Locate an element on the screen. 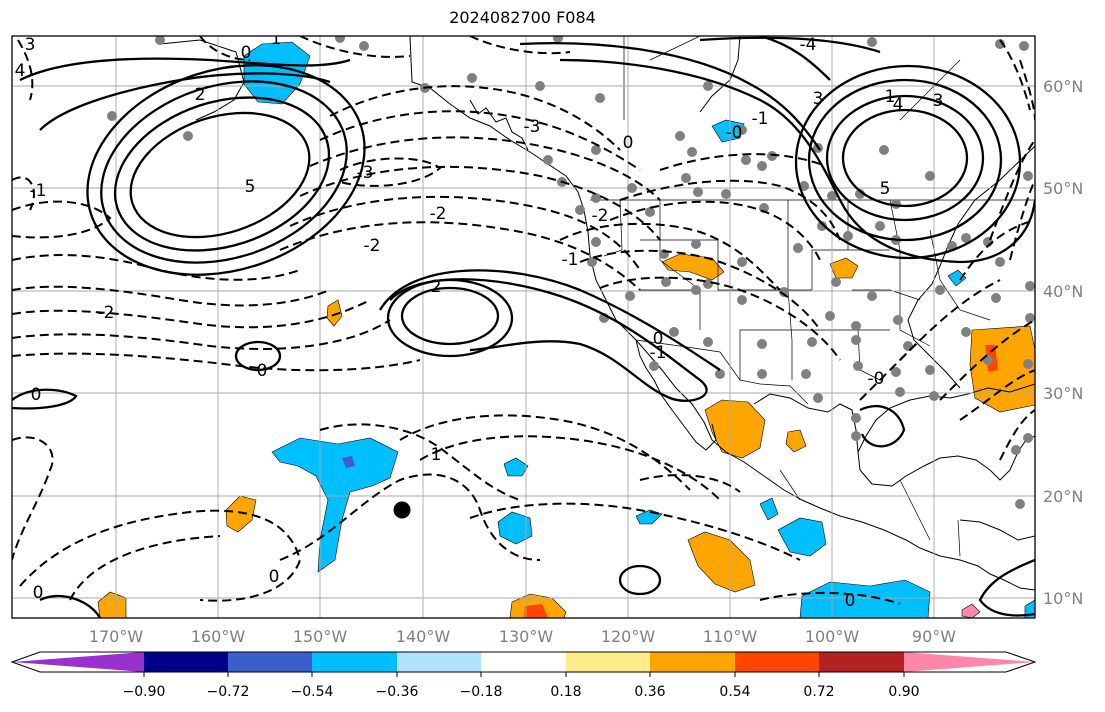  lat-label: 60°N is located at coordinates (1063, 86).